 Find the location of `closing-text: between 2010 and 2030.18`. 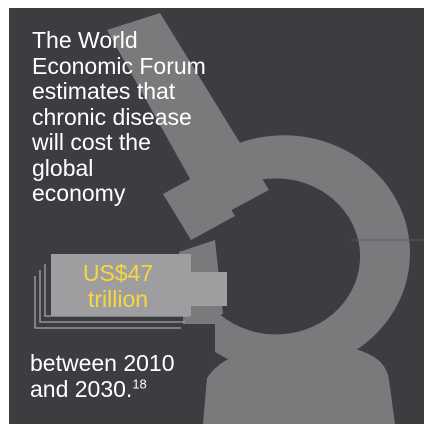

closing-text: between 2010 and 2030.18 is located at coordinates (140, 376).